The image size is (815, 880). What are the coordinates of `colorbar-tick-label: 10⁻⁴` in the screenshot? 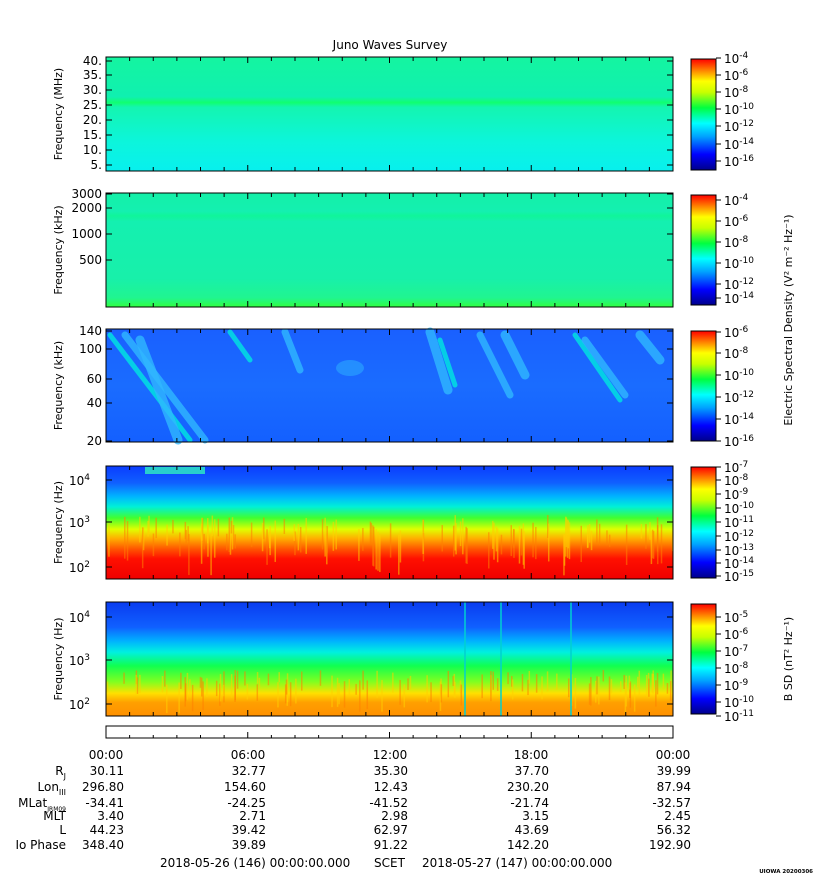 It's located at (736, 58).